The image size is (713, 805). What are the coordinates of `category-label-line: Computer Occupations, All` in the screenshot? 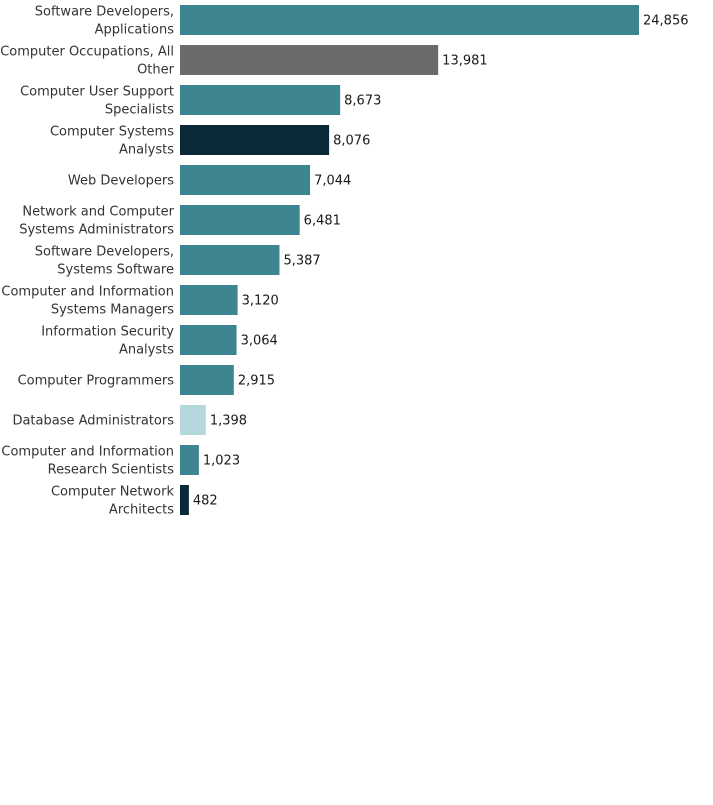 It's located at (87, 52).